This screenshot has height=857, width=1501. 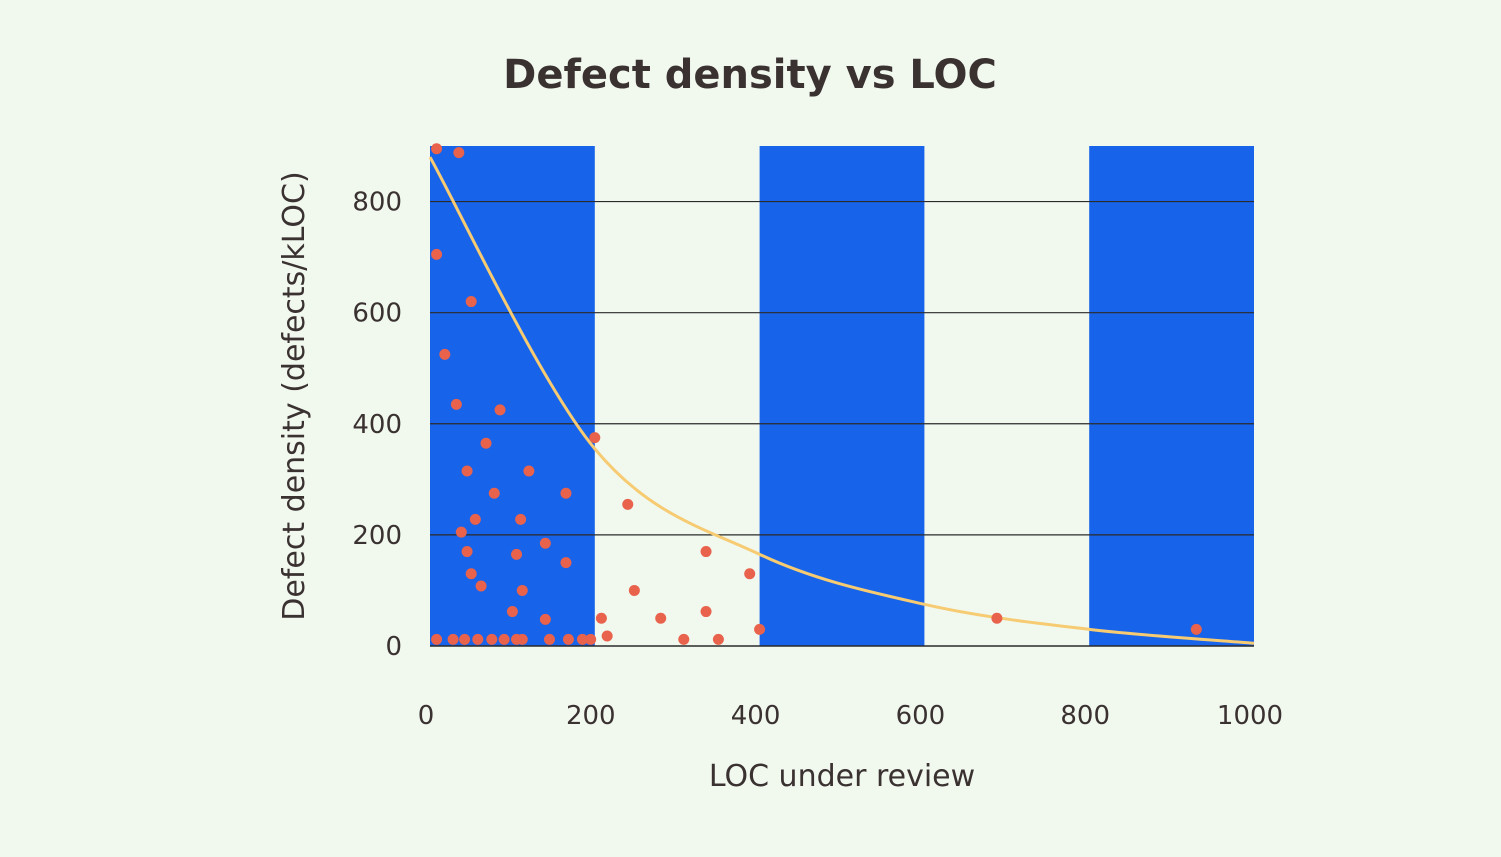 What do you see at coordinates (377, 314) in the screenshot?
I see `y-tick-label: 600` at bounding box center [377, 314].